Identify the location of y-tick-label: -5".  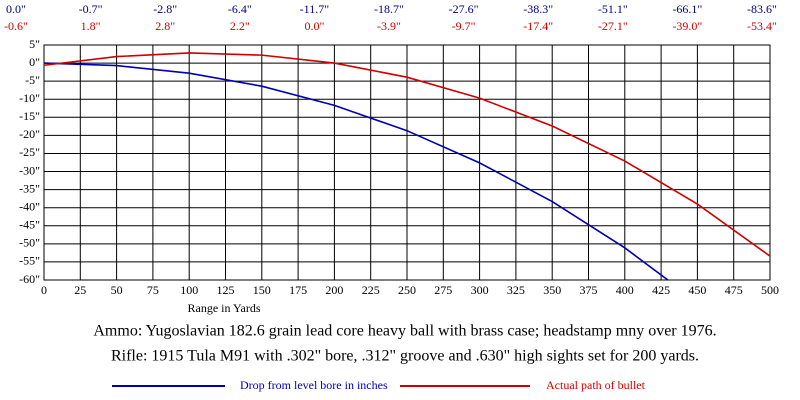
(32, 80).